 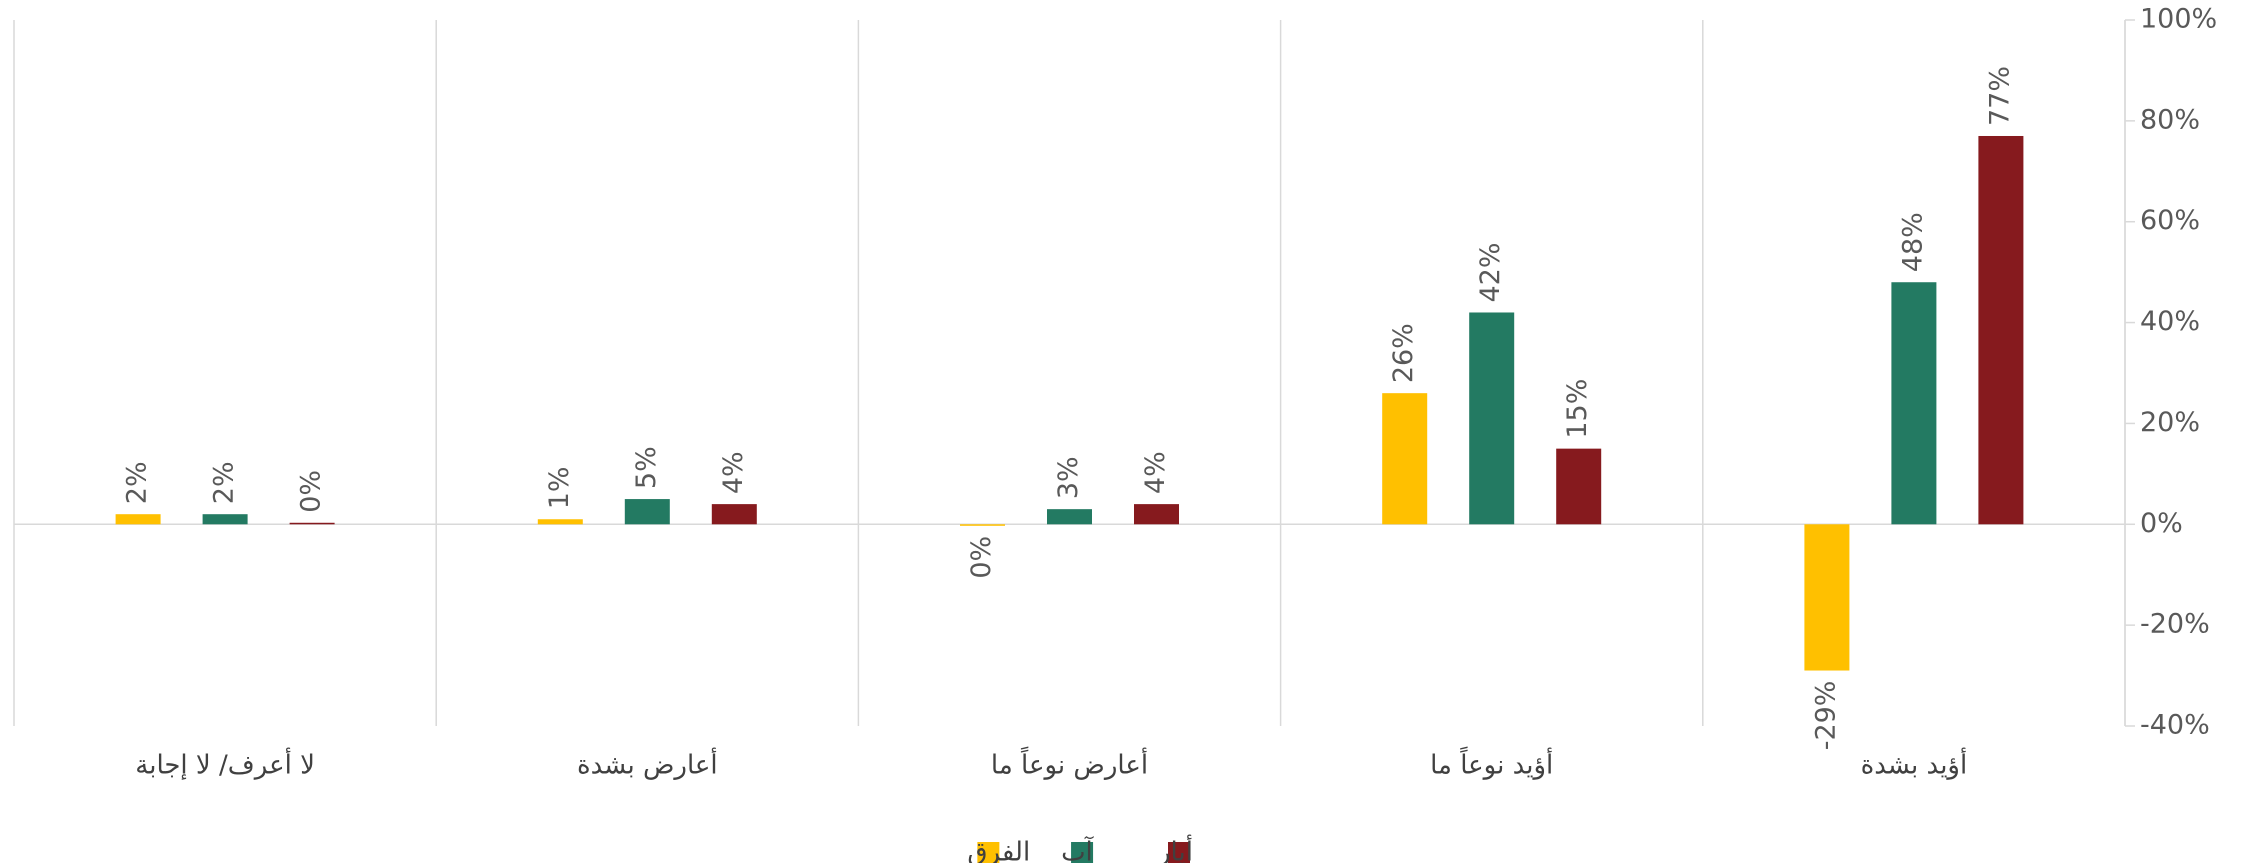 What do you see at coordinates (1577, 409) in the screenshot?
I see `data-label: 15%` at bounding box center [1577, 409].